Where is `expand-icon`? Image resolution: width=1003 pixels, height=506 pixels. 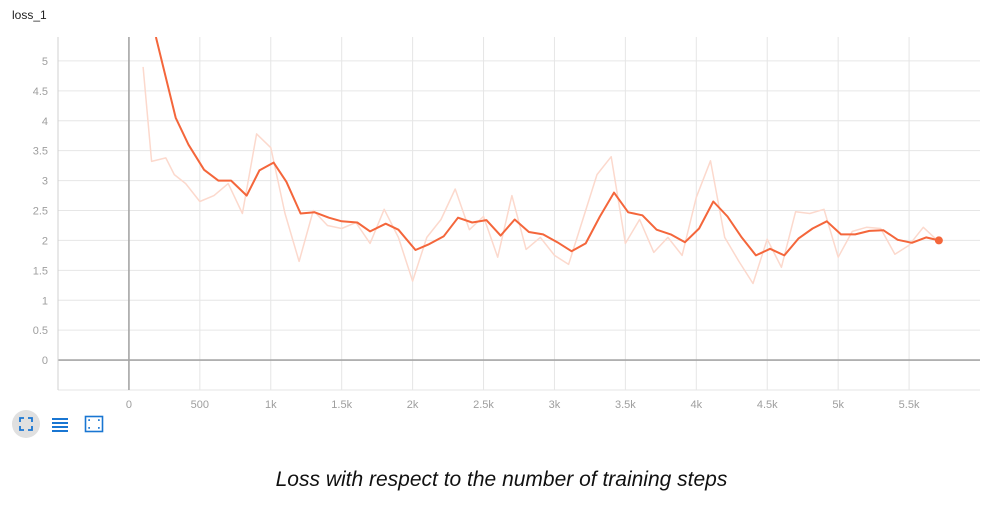 expand-icon is located at coordinates (26, 424).